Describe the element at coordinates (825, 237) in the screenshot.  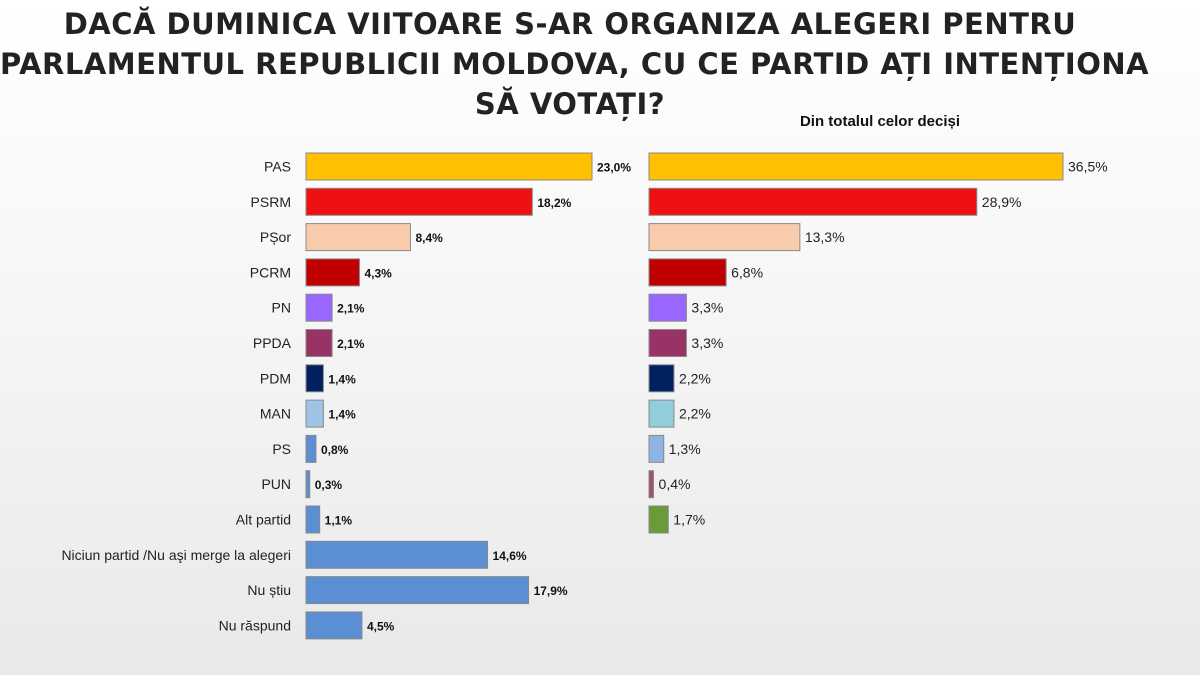
I see `right-chart-value-label: 13,3%` at that location.